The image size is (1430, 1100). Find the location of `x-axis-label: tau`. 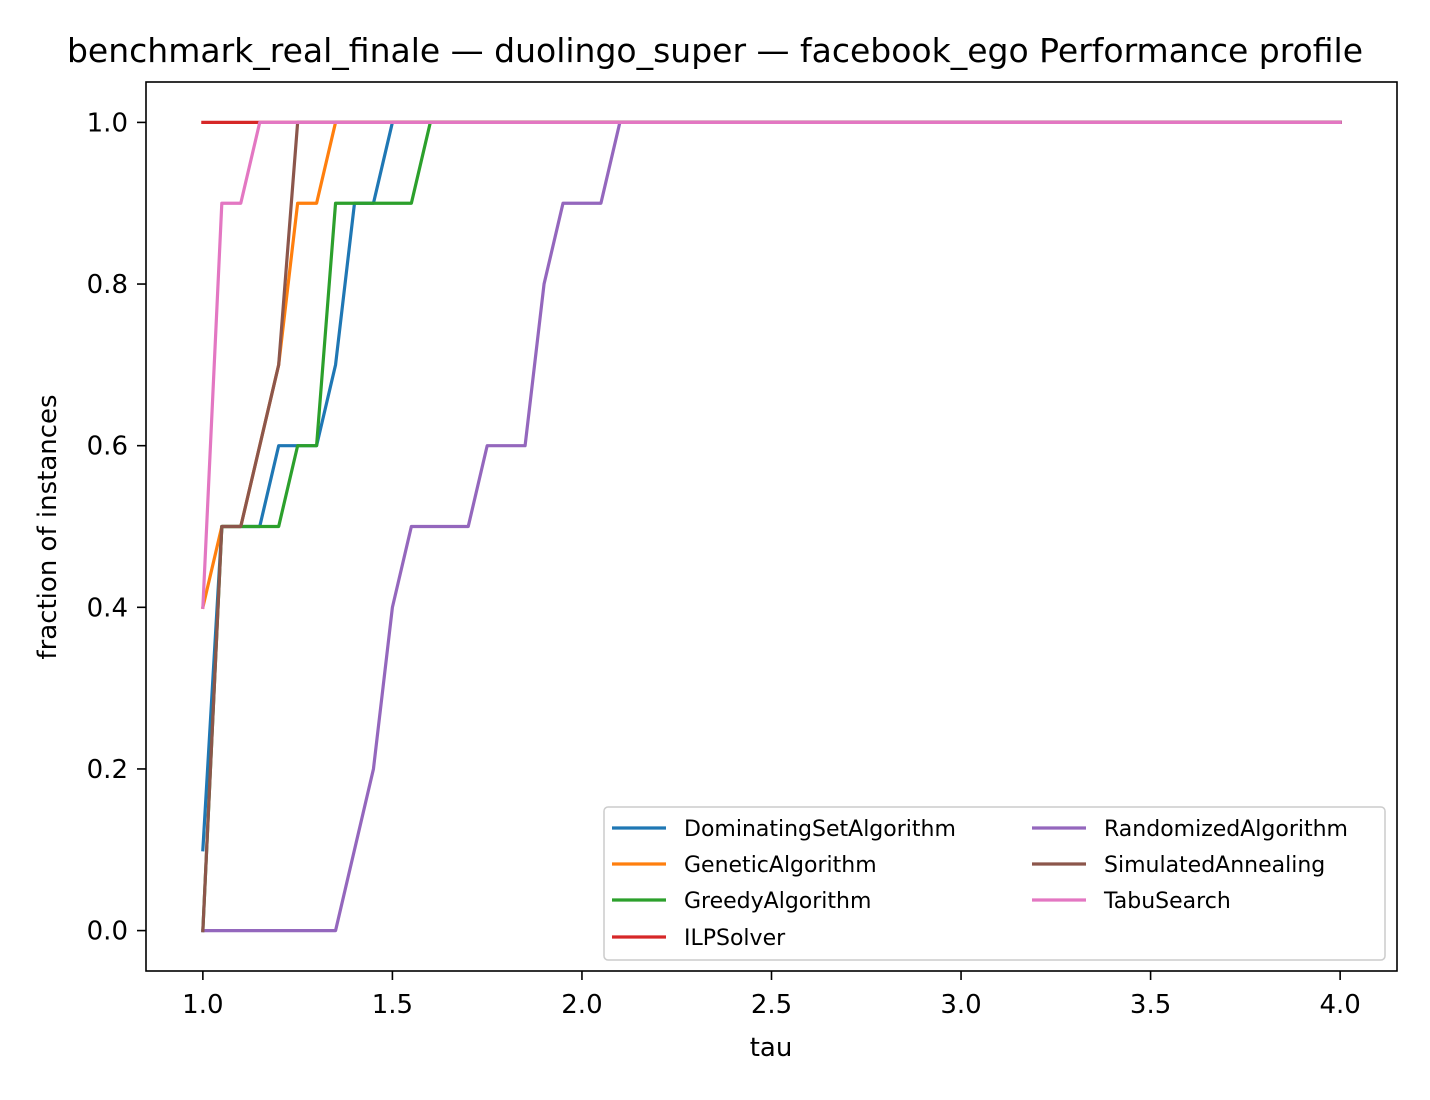

x-axis-label: tau is located at coordinates (771, 1048).